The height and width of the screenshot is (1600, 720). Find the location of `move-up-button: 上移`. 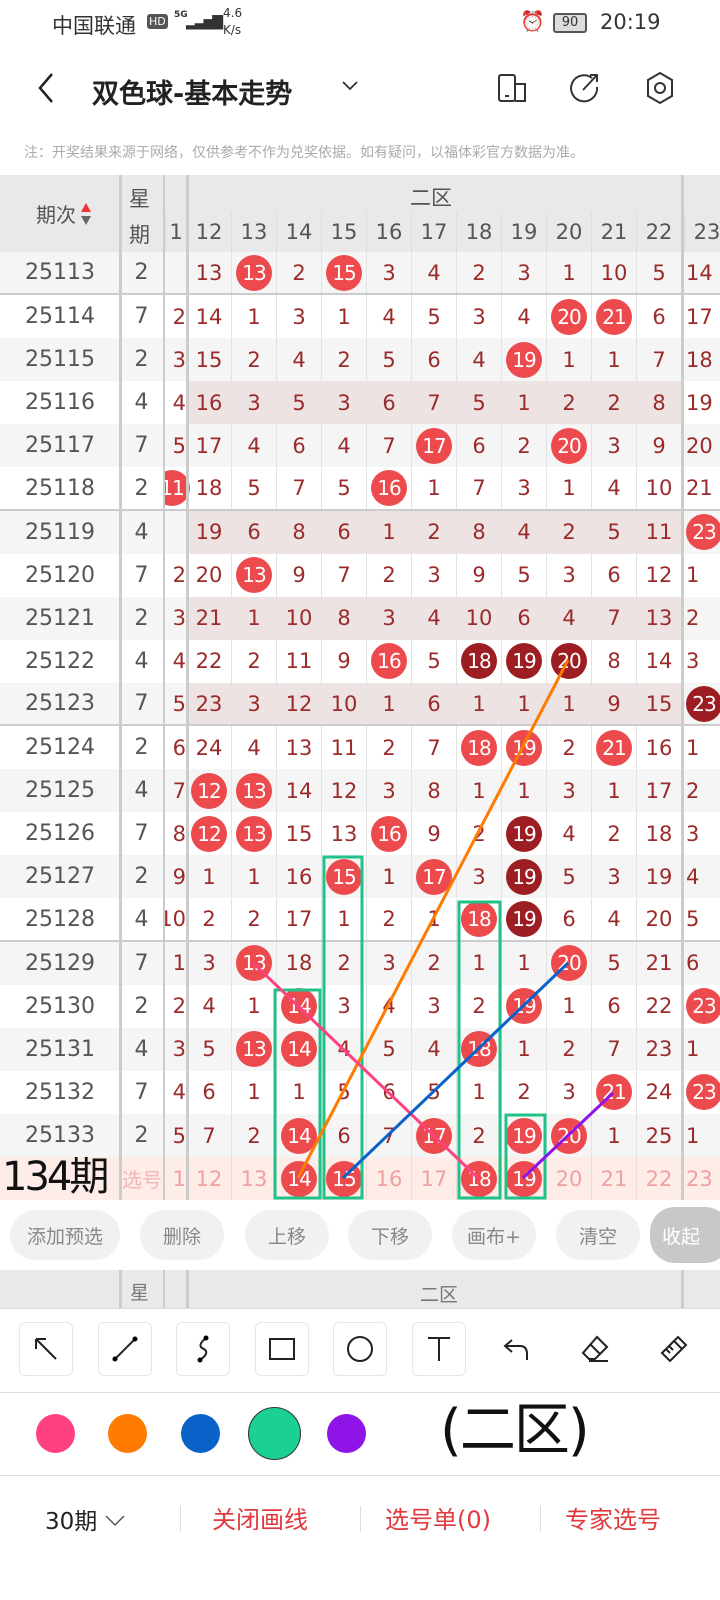

move-up-button: 上移 is located at coordinates (287, 1235).